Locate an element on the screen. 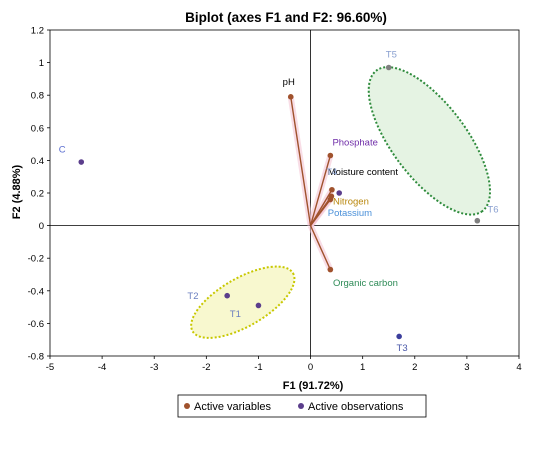  y-tick-label: 1.2 is located at coordinates (37, 31).